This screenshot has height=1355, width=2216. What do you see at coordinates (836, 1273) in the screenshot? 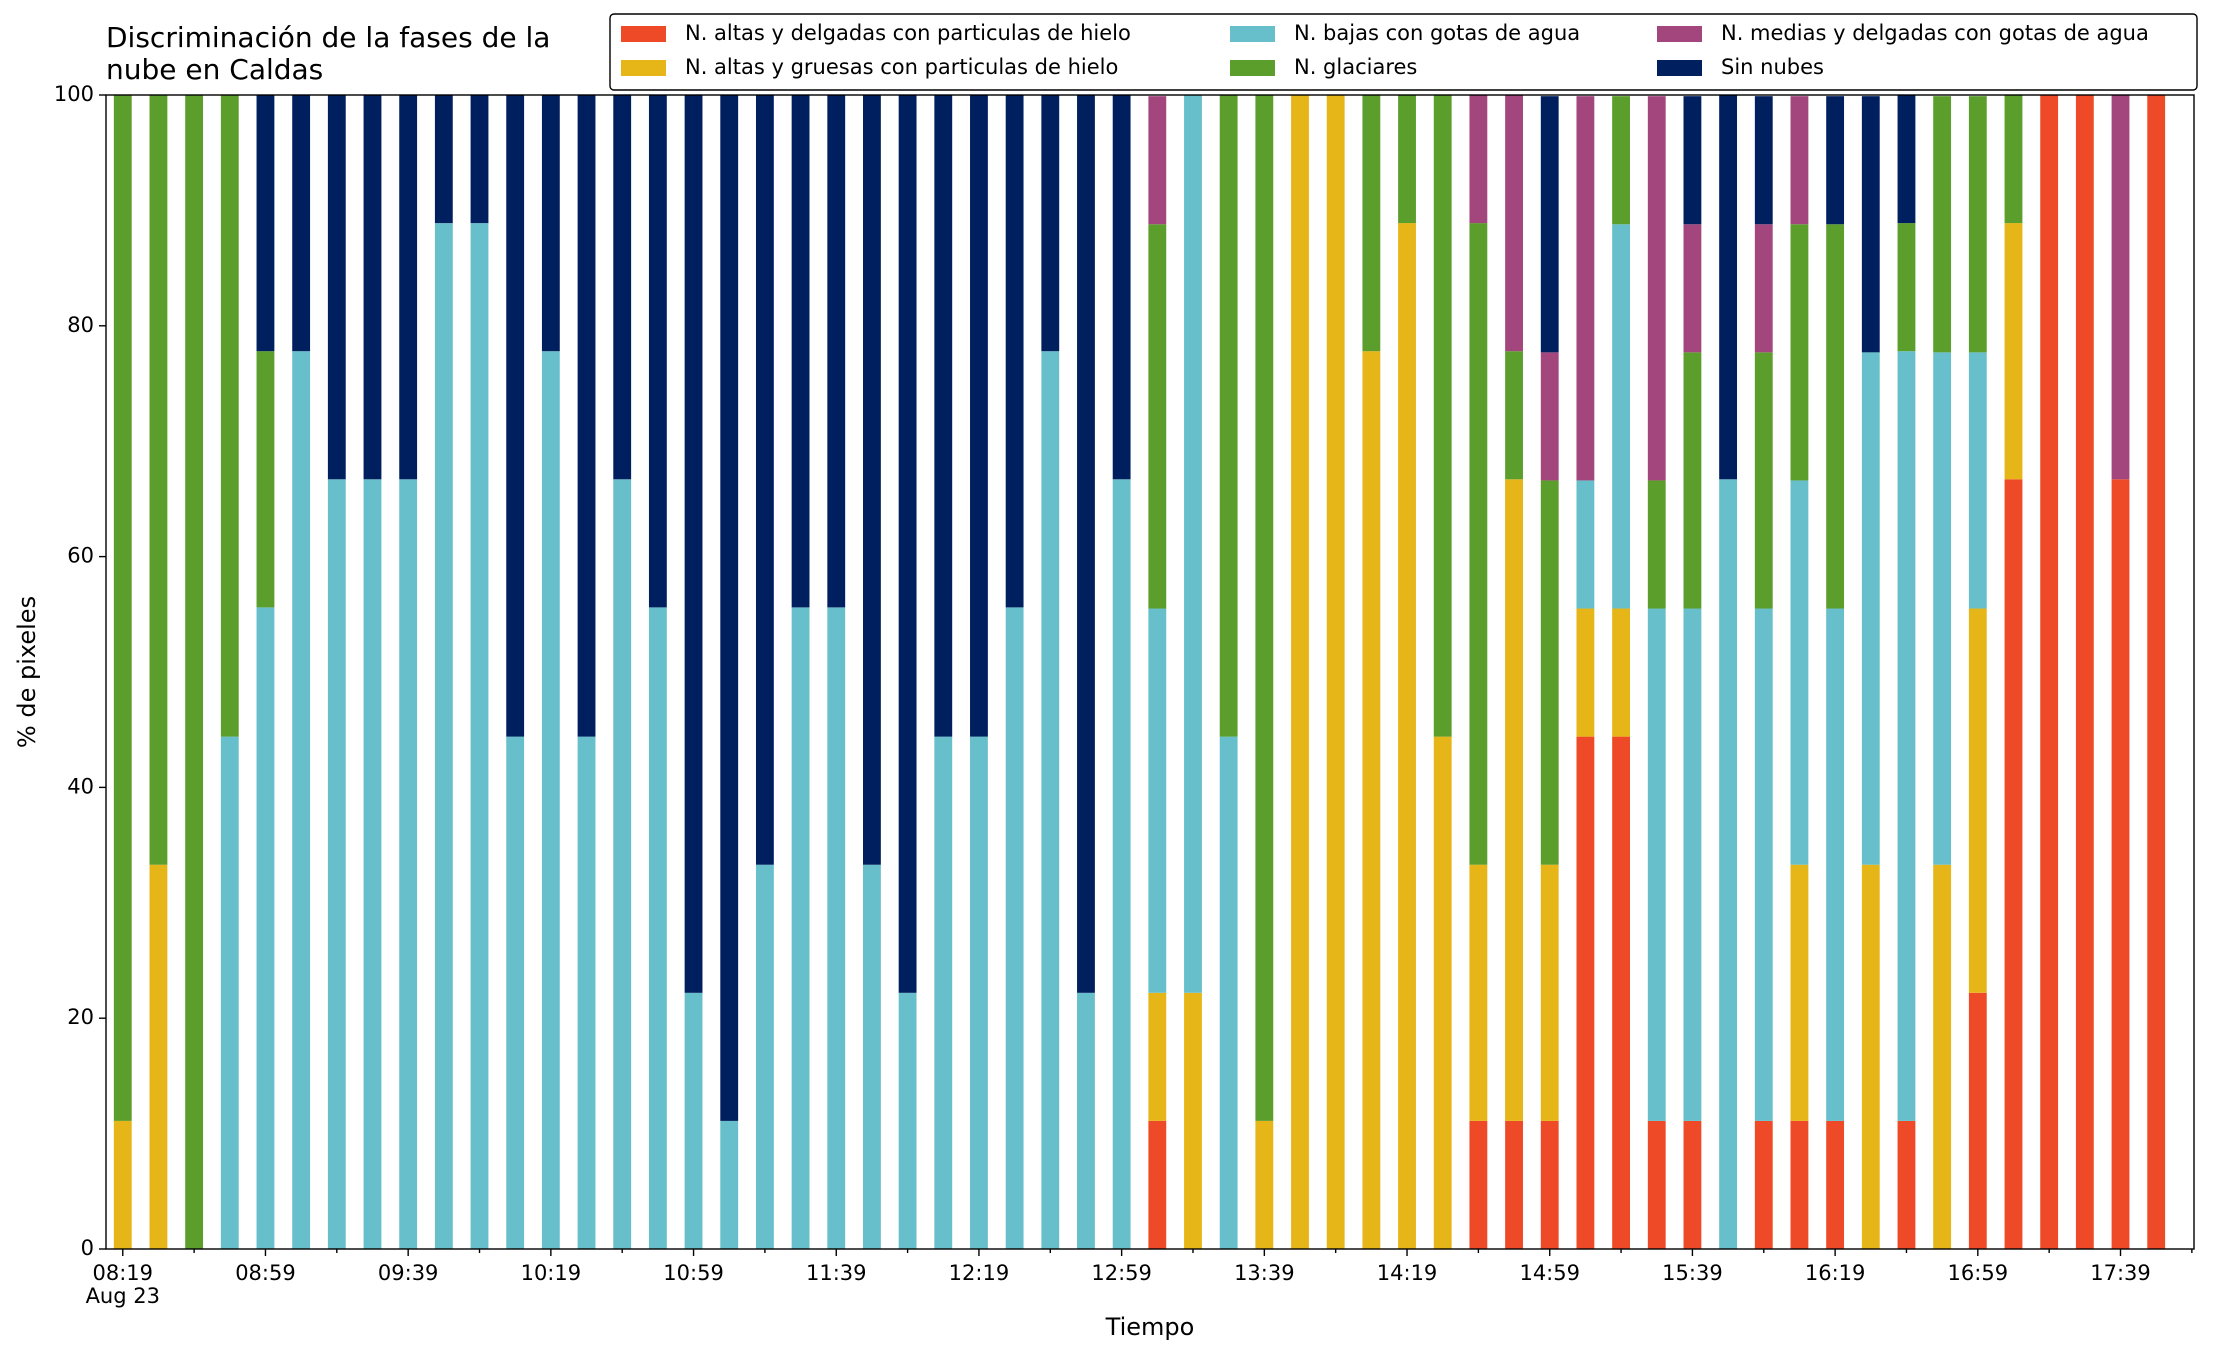
I see `x-tick-label: 11:39` at bounding box center [836, 1273].